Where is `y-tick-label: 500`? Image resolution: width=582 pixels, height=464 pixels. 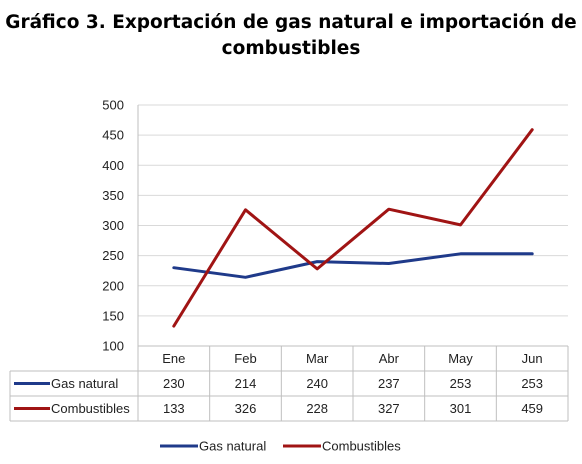
y-tick-label: 500 is located at coordinates (113, 105).